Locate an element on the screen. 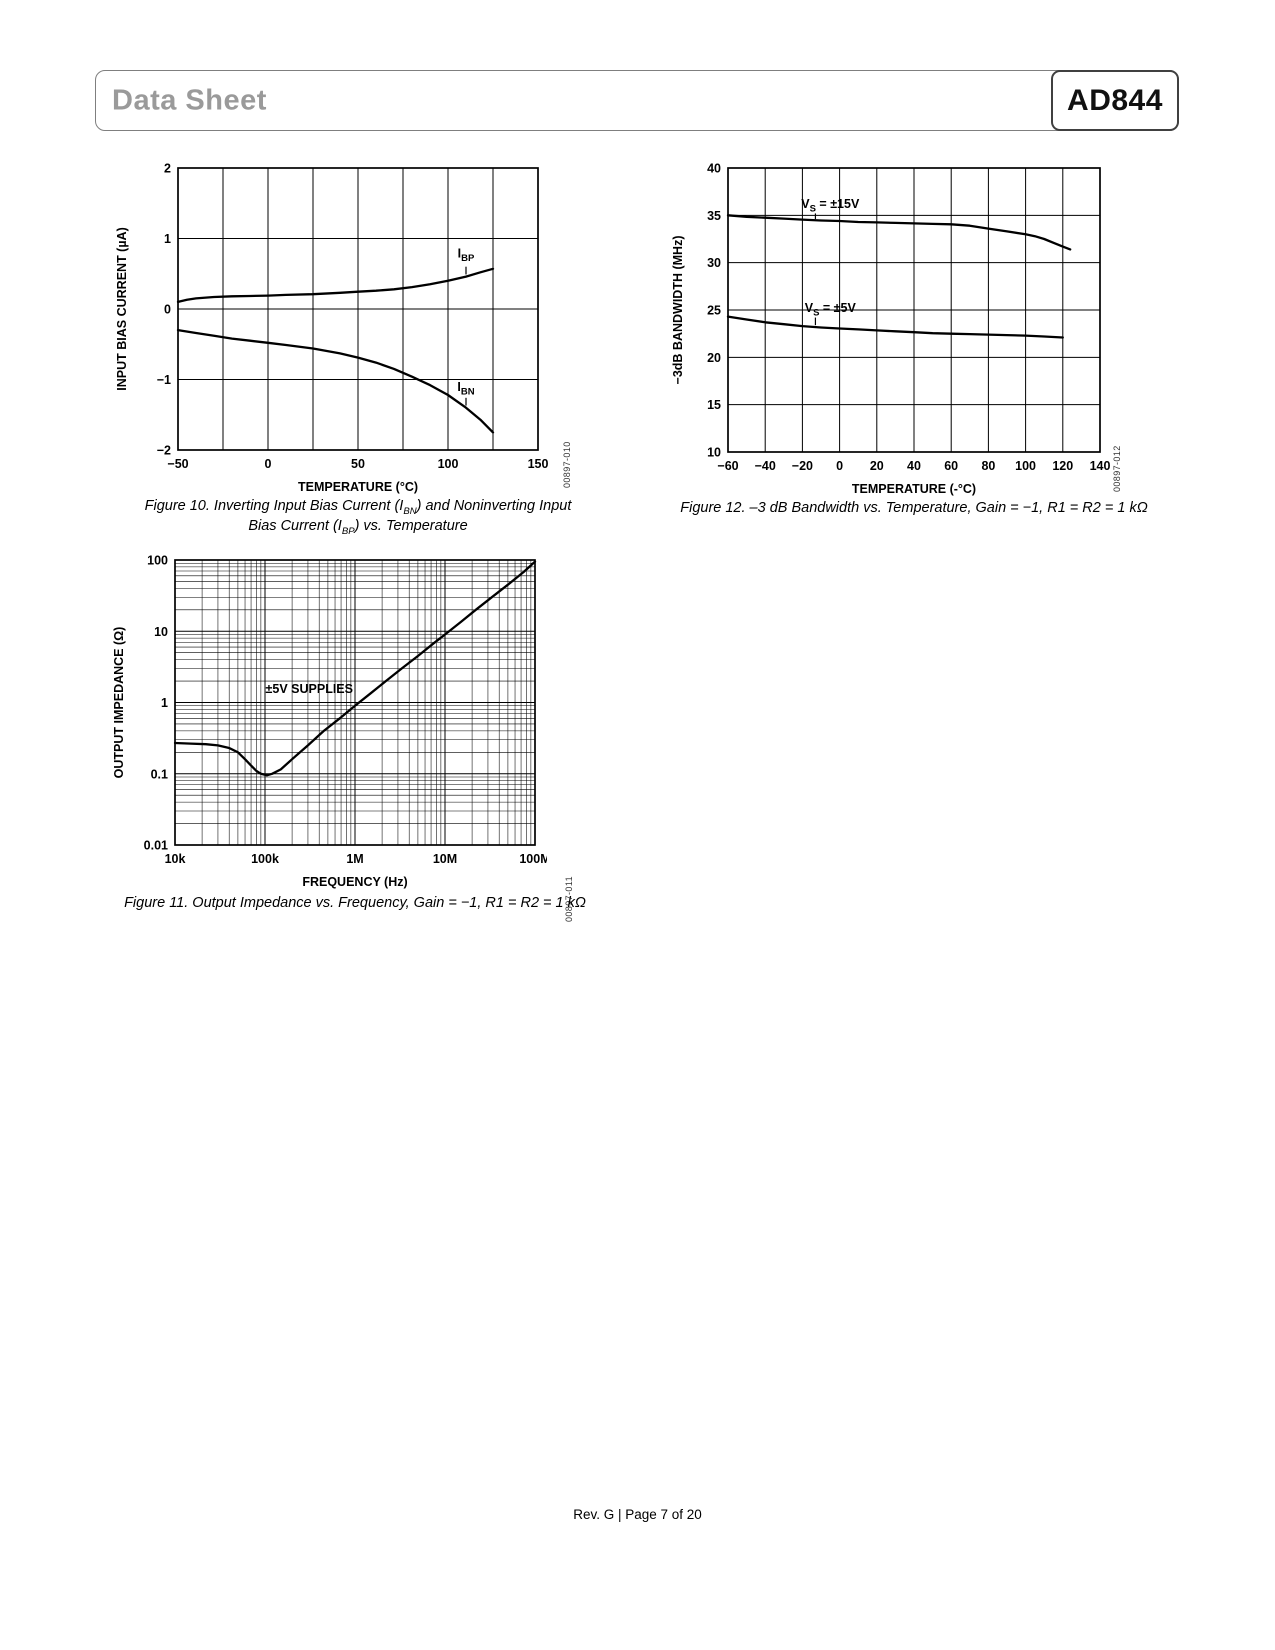 The image size is (1275, 1650). curve-label: VS = ±5V is located at coordinates (831, 310).